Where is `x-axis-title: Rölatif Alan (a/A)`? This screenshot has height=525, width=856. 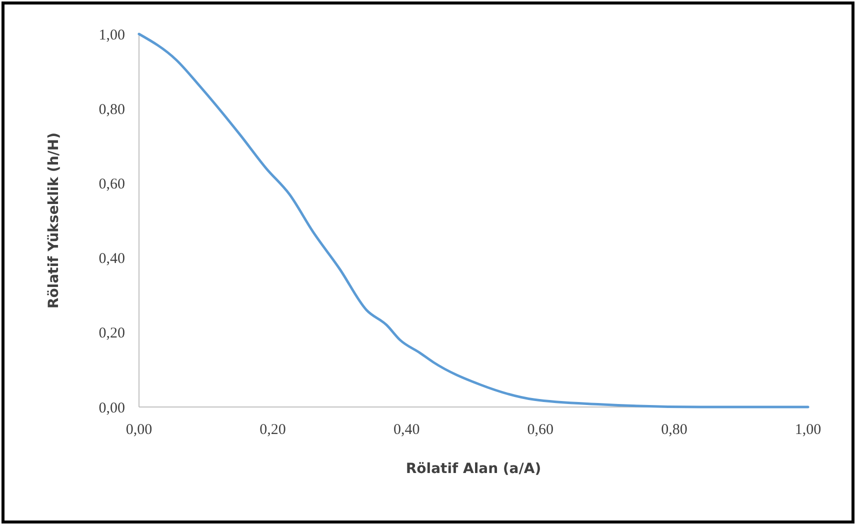 x-axis-title: Rölatif Alan (a/A) is located at coordinates (474, 469).